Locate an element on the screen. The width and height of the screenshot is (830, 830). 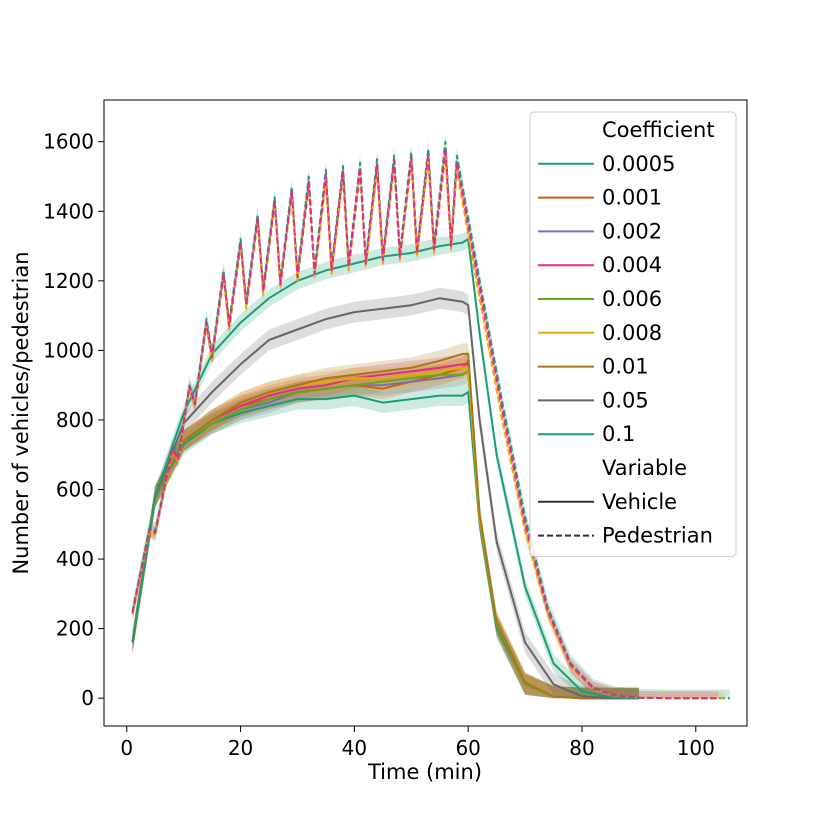
legend-label: 0.0005 is located at coordinates (638, 164).